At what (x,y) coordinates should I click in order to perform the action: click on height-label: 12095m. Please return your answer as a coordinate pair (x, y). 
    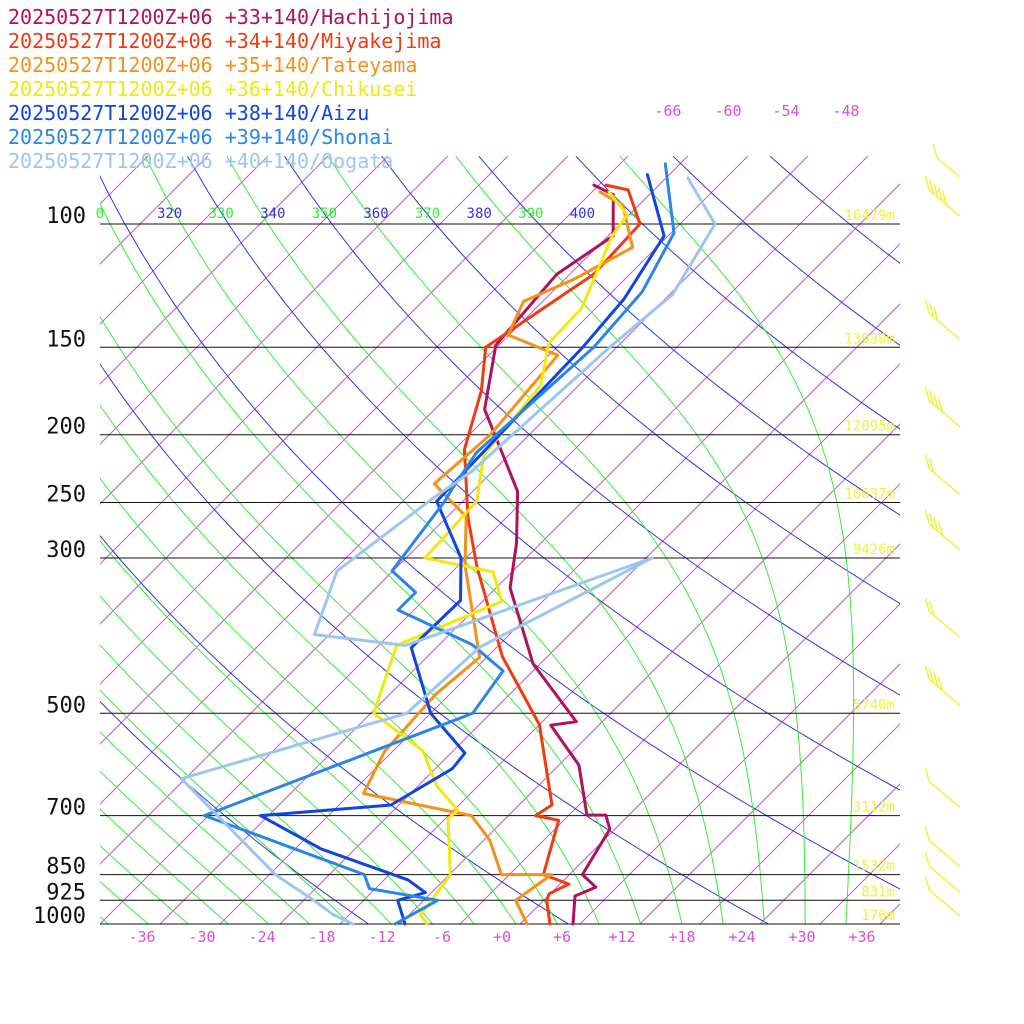
    Looking at the image, I should click on (869, 427).